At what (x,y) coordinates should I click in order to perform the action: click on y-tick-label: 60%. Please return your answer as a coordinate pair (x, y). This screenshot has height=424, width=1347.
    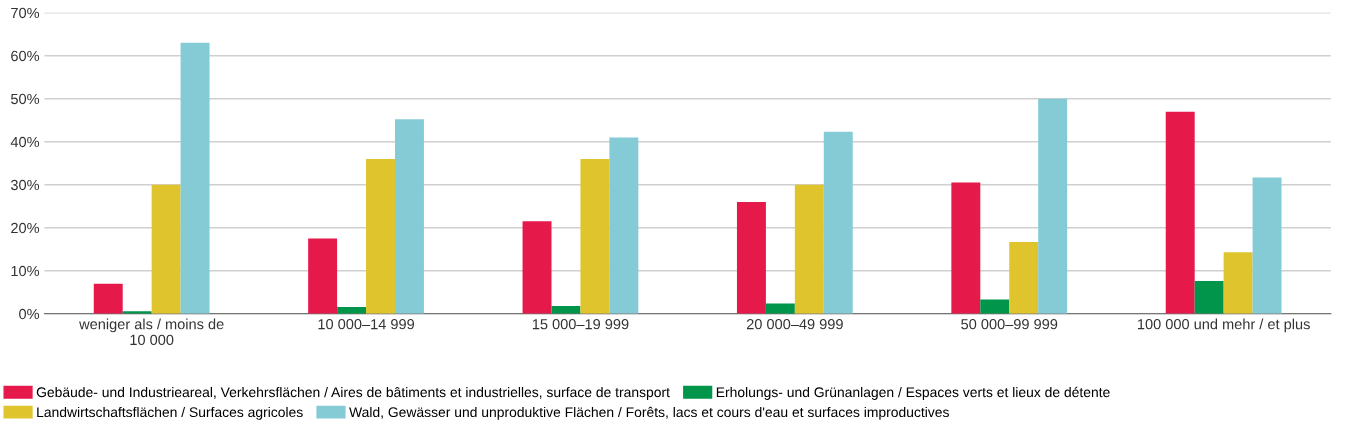
    Looking at the image, I should click on (25, 56).